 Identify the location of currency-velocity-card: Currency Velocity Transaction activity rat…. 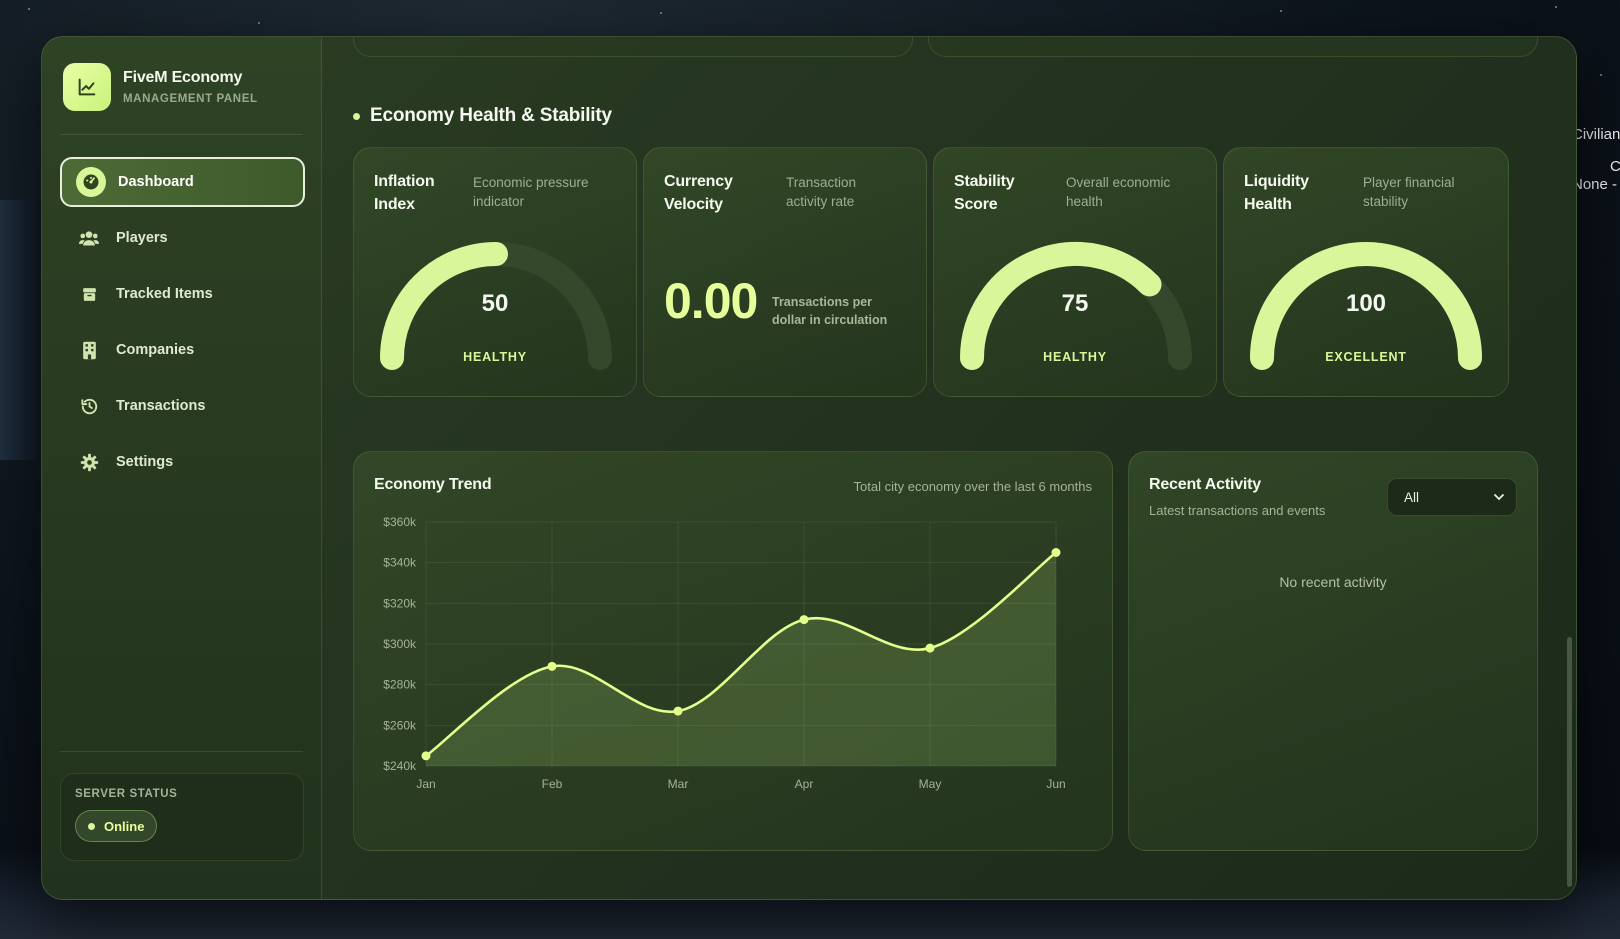
(785, 272).